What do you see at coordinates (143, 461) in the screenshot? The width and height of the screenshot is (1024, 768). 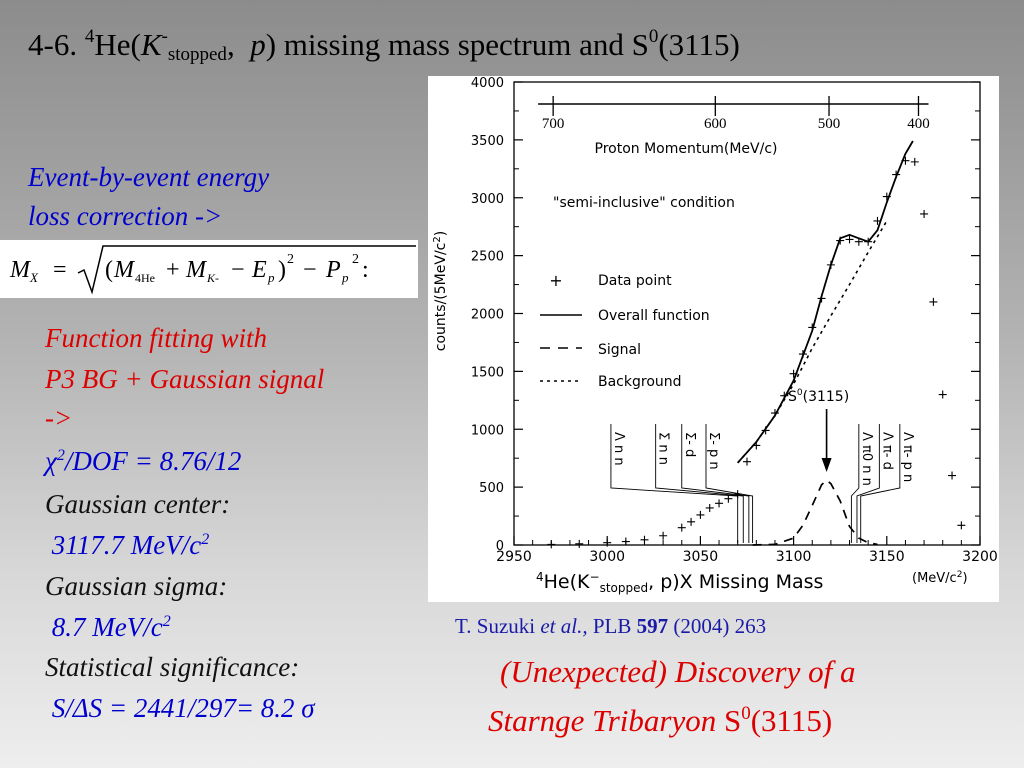 I see `chi2-dof: χ2/DOF = 8.76/12` at bounding box center [143, 461].